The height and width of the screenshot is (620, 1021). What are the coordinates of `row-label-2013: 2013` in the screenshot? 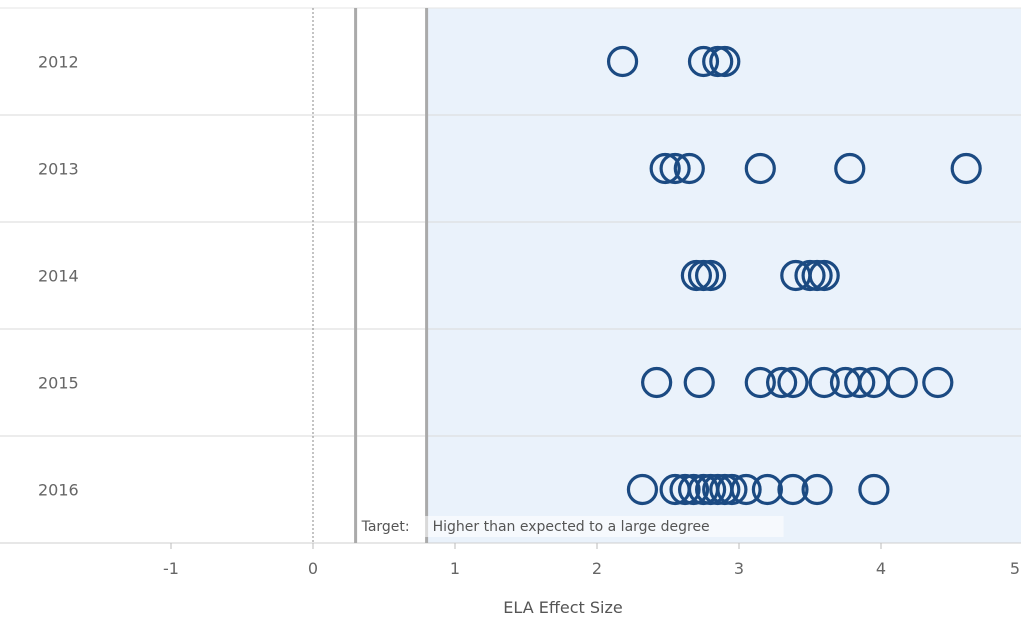 It's located at (58, 169).